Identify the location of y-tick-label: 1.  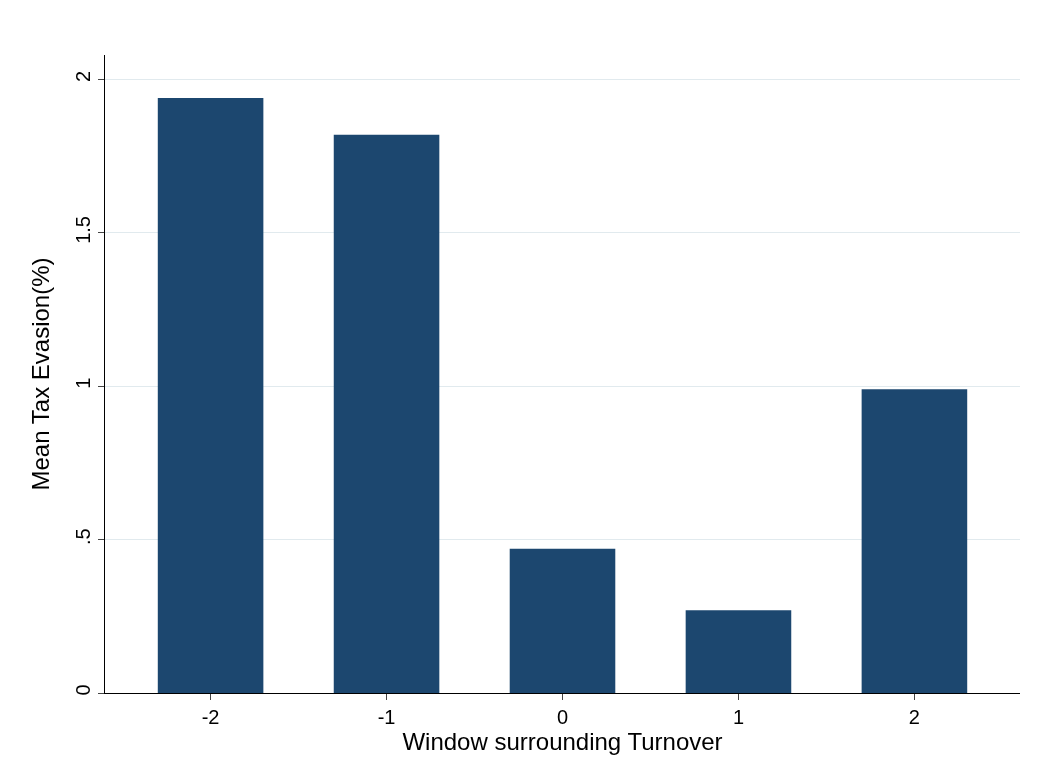
(83, 383).